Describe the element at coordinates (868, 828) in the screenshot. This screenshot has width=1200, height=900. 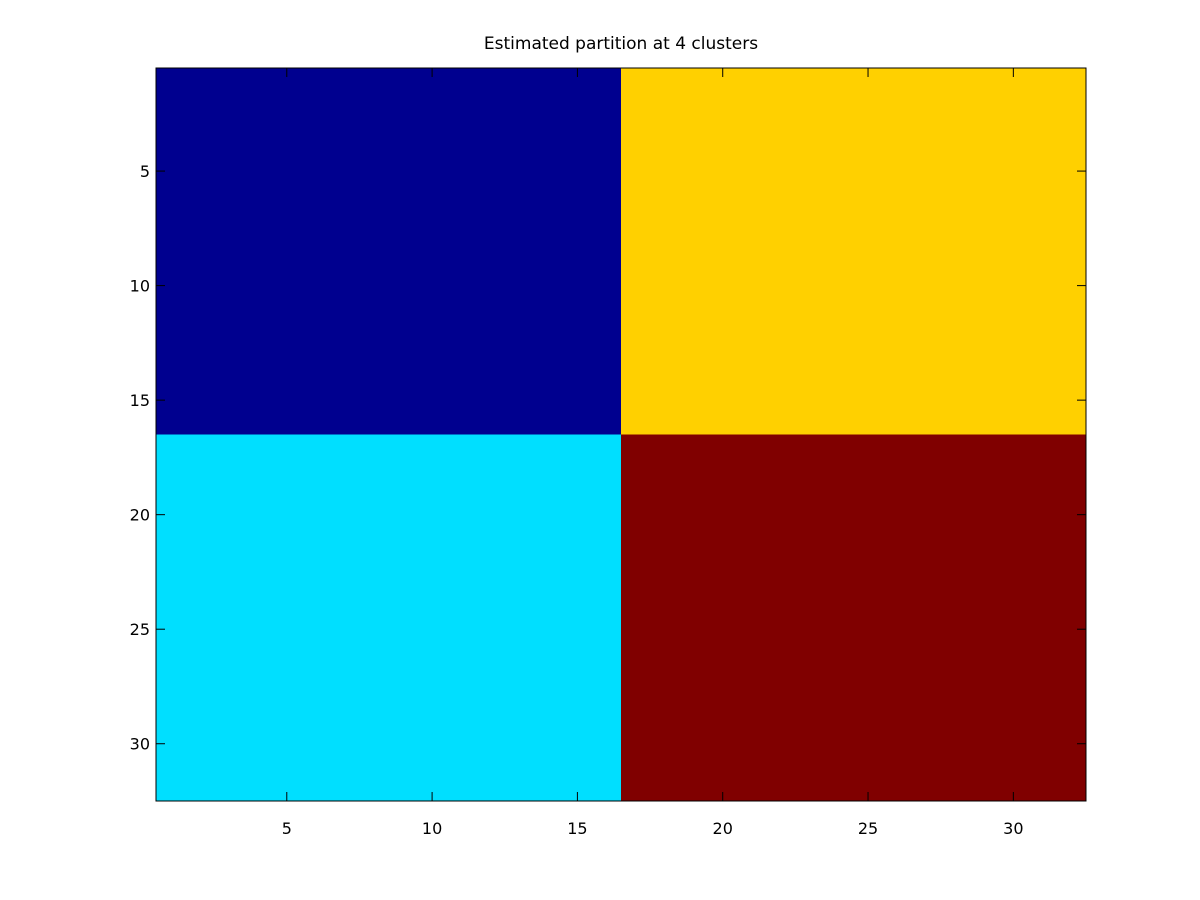
I see `x-tick-label: 25` at that location.